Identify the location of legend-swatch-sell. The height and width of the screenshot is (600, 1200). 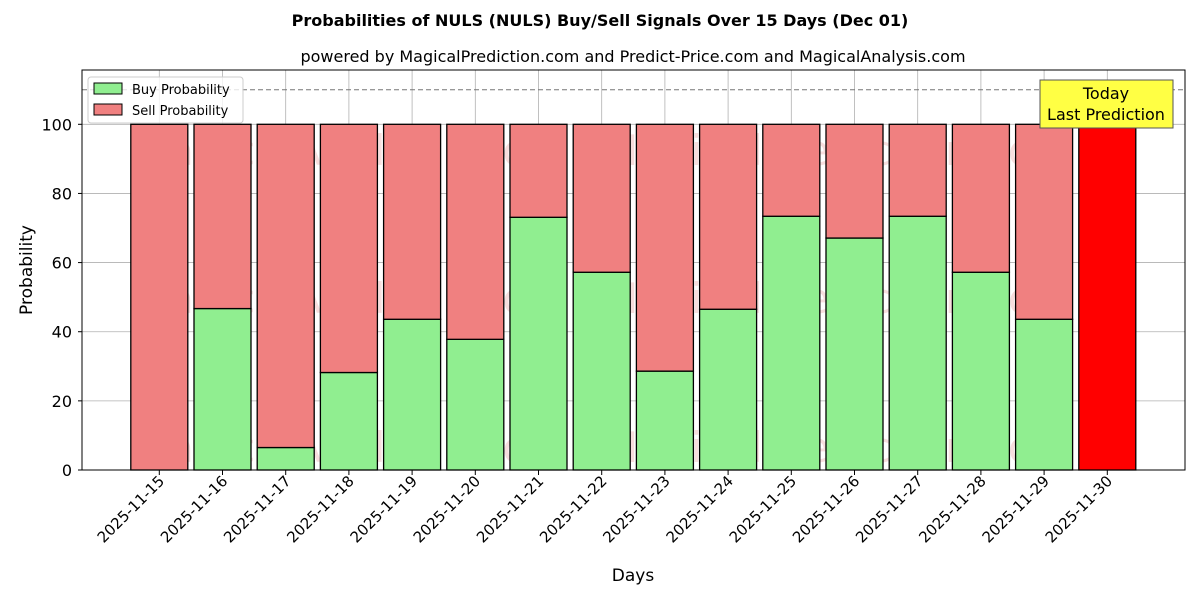
(108, 109).